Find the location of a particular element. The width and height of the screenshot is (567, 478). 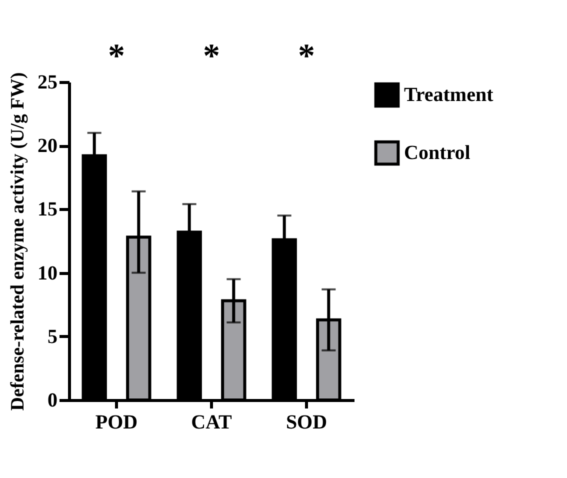

y-axis-title: Defense-related enzyme activity (U/g FW) is located at coordinates (18, 241).